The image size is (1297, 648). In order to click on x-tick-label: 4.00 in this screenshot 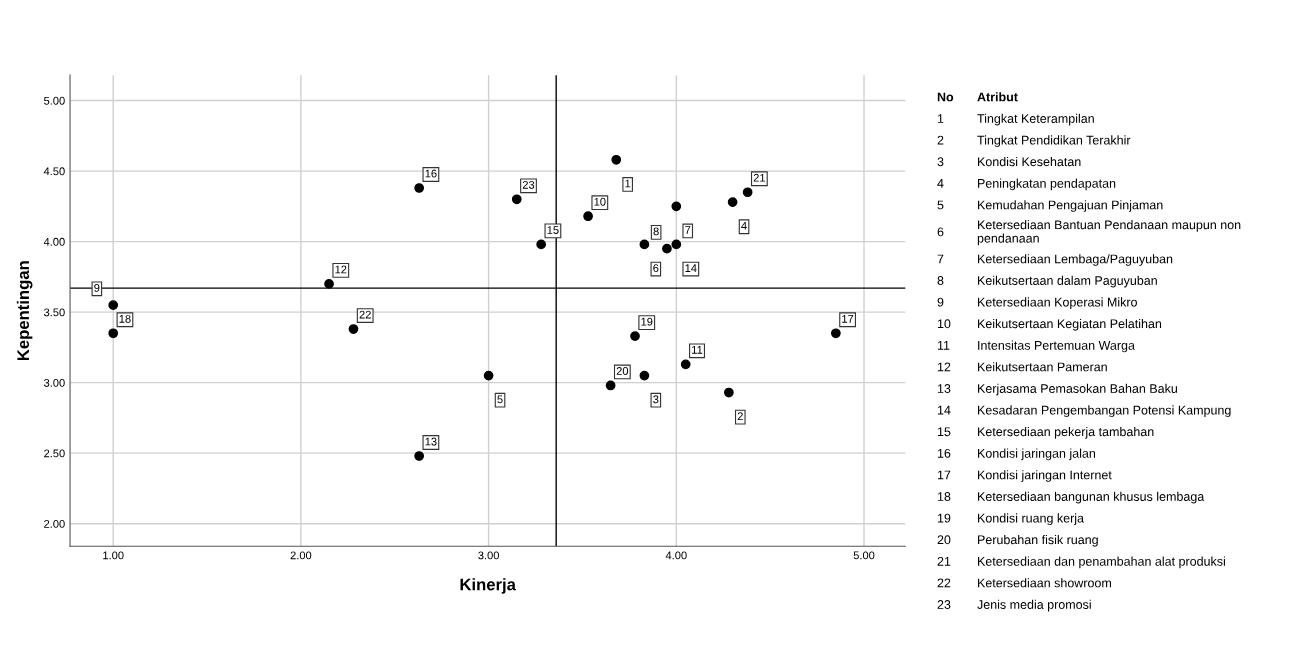, I will do `click(676, 555)`.